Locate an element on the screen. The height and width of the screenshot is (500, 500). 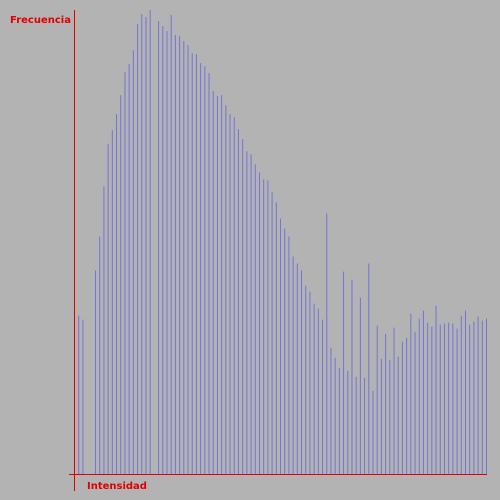
x-axis-label: Intensidad is located at coordinates (117, 486).